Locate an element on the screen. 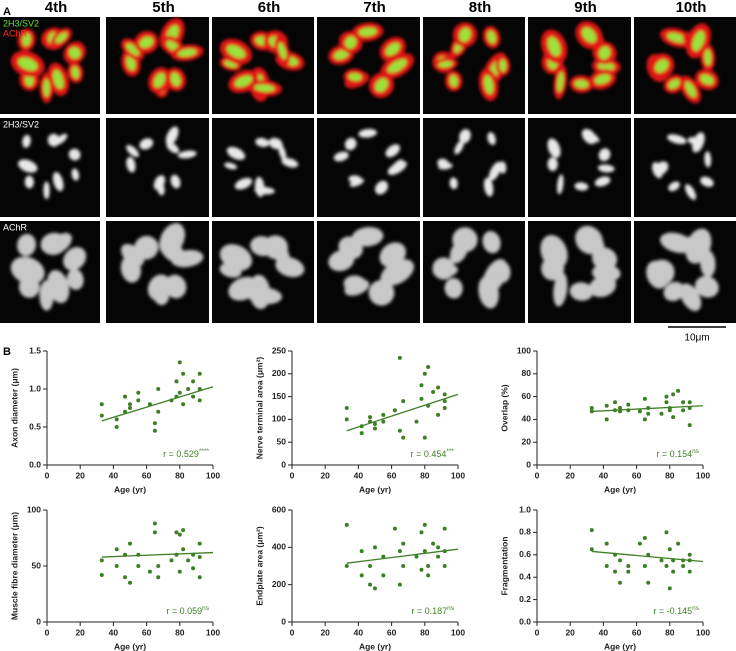 This screenshot has width=736, height=651. x-tick-label: 100 is located at coordinates (703, 632).